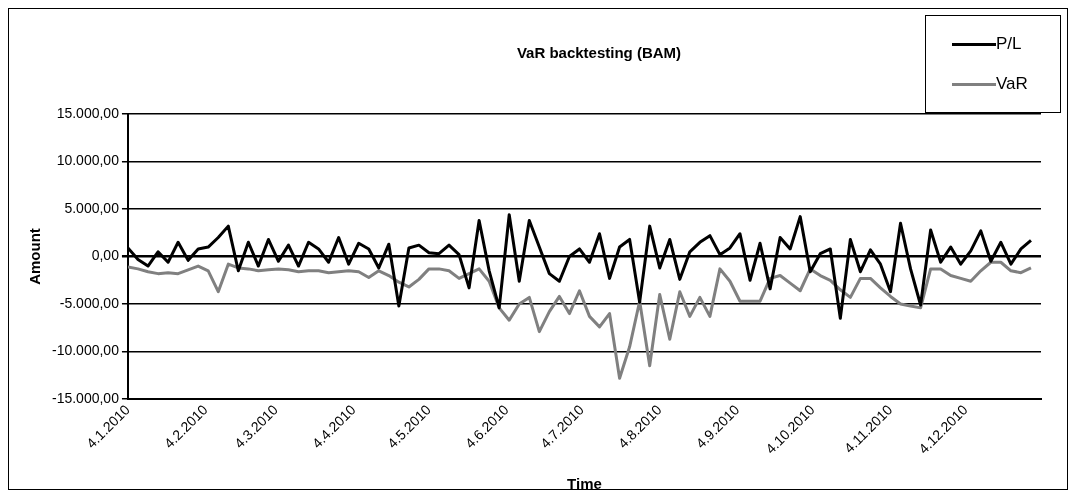  What do you see at coordinates (92, 207) in the screenshot?
I see `y-tick-label: 5.000,00` at bounding box center [92, 207].